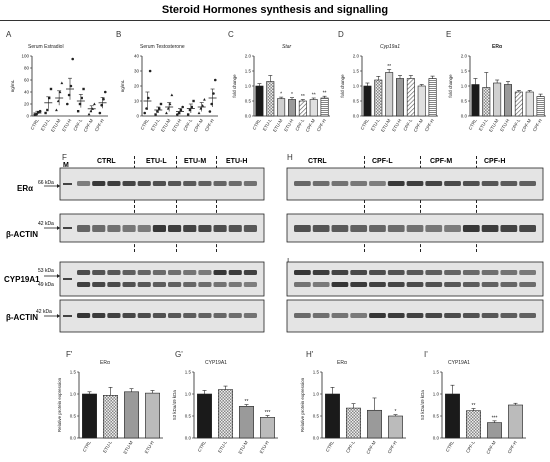  Describe the element at coordinates (237, 161) in the screenshot. I see `blot-header-etu-h: ETU-H` at that location.